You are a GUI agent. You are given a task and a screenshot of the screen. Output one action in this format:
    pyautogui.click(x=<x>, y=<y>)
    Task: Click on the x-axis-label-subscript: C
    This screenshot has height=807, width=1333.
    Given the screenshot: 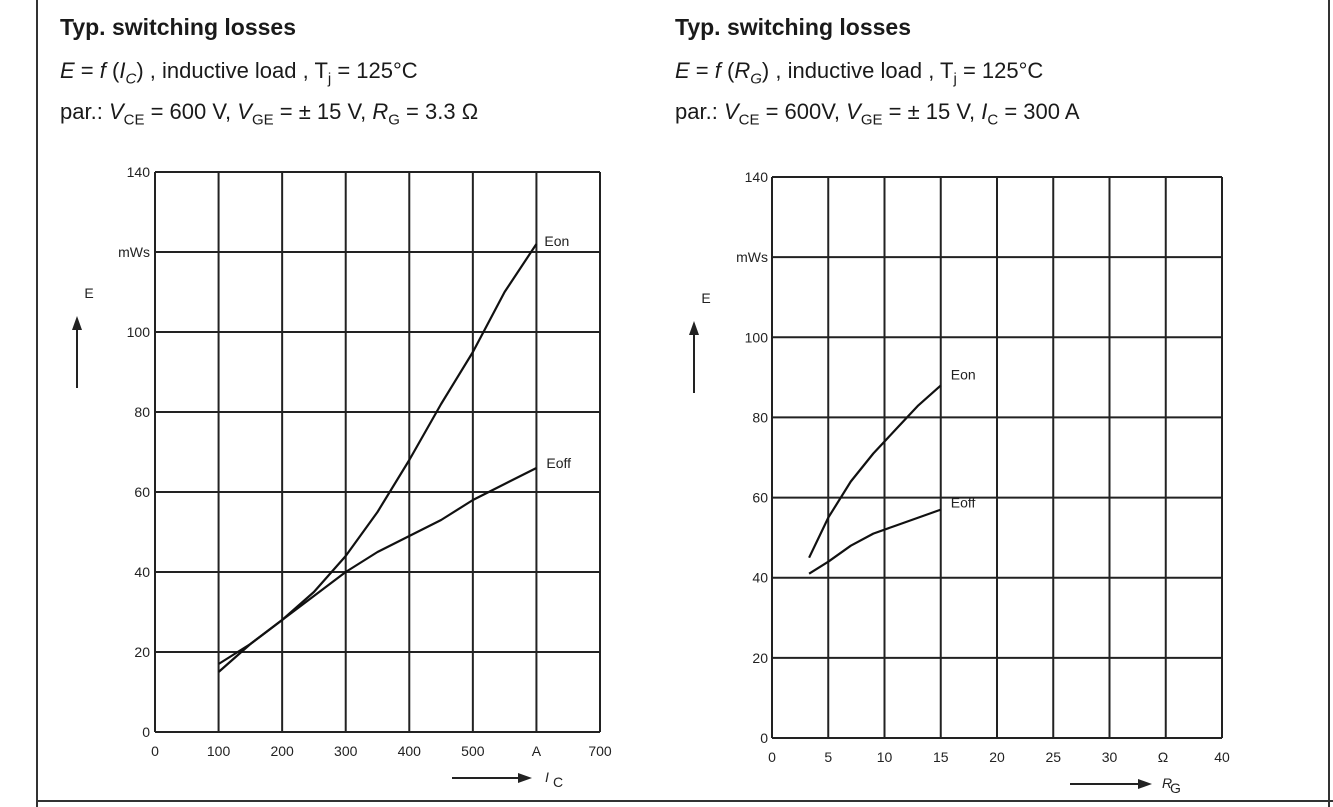 What is the action you would take?
    pyautogui.click(x=558, y=782)
    